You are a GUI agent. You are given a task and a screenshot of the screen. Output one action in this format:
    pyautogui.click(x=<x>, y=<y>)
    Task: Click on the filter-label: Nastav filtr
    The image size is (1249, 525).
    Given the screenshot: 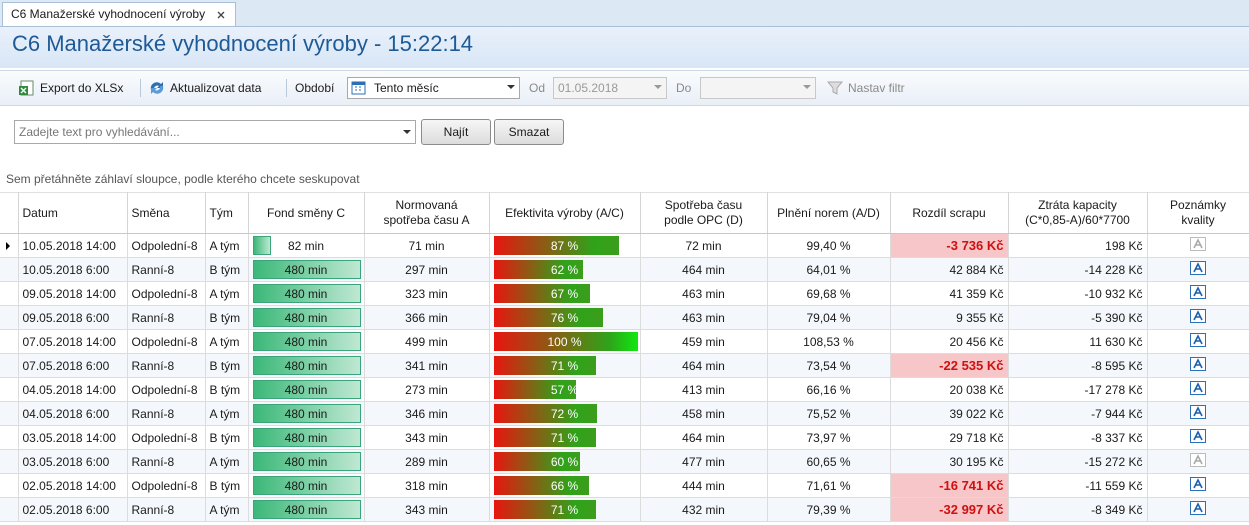 What is the action you would take?
    pyautogui.click(x=876, y=88)
    